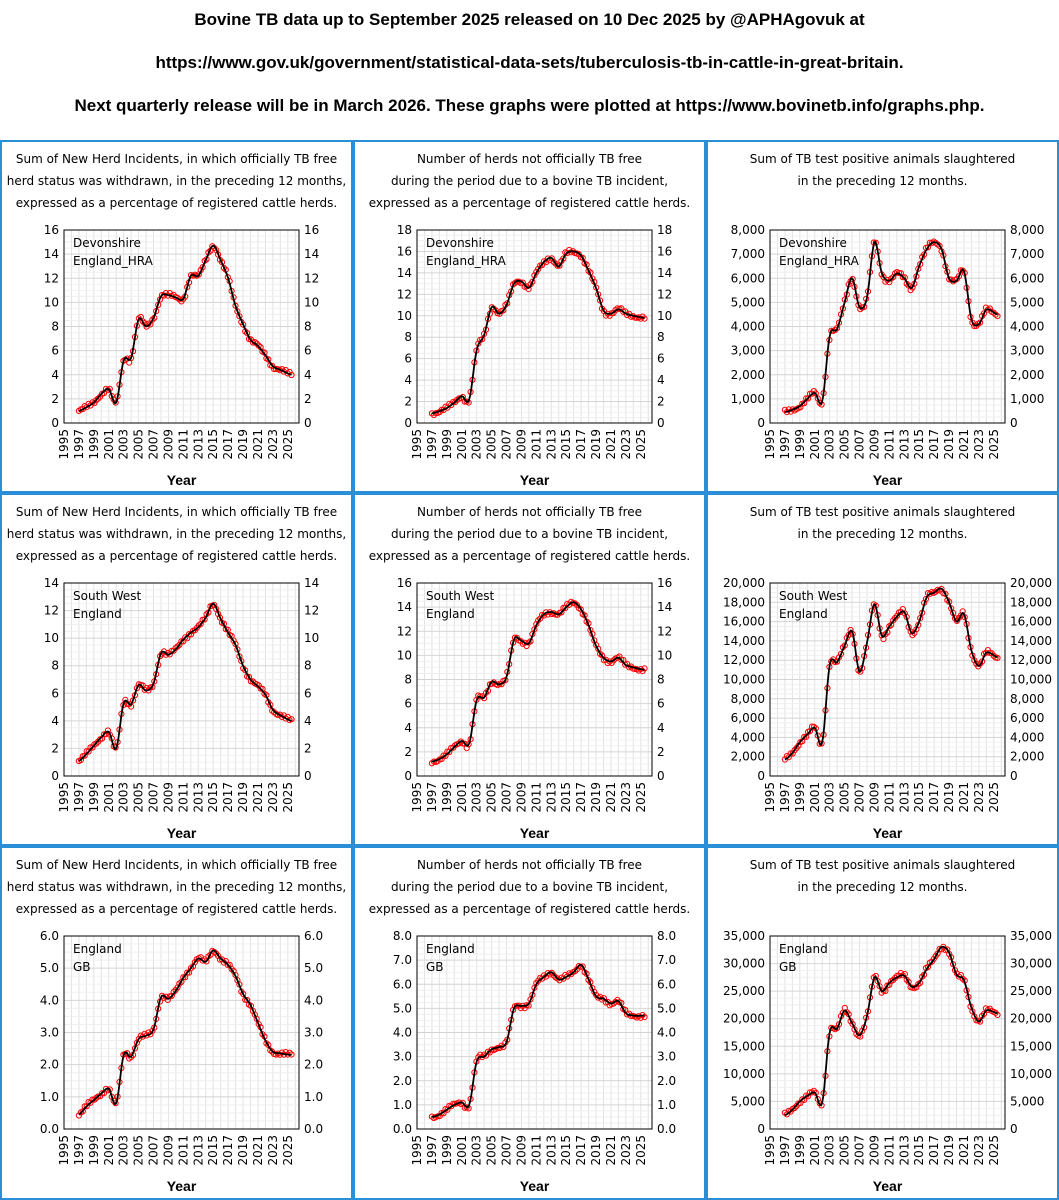  What do you see at coordinates (402, 1033) in the screenshot?
I see `y-tick-label-left: 4.0` at bounding box center [402, 1033].